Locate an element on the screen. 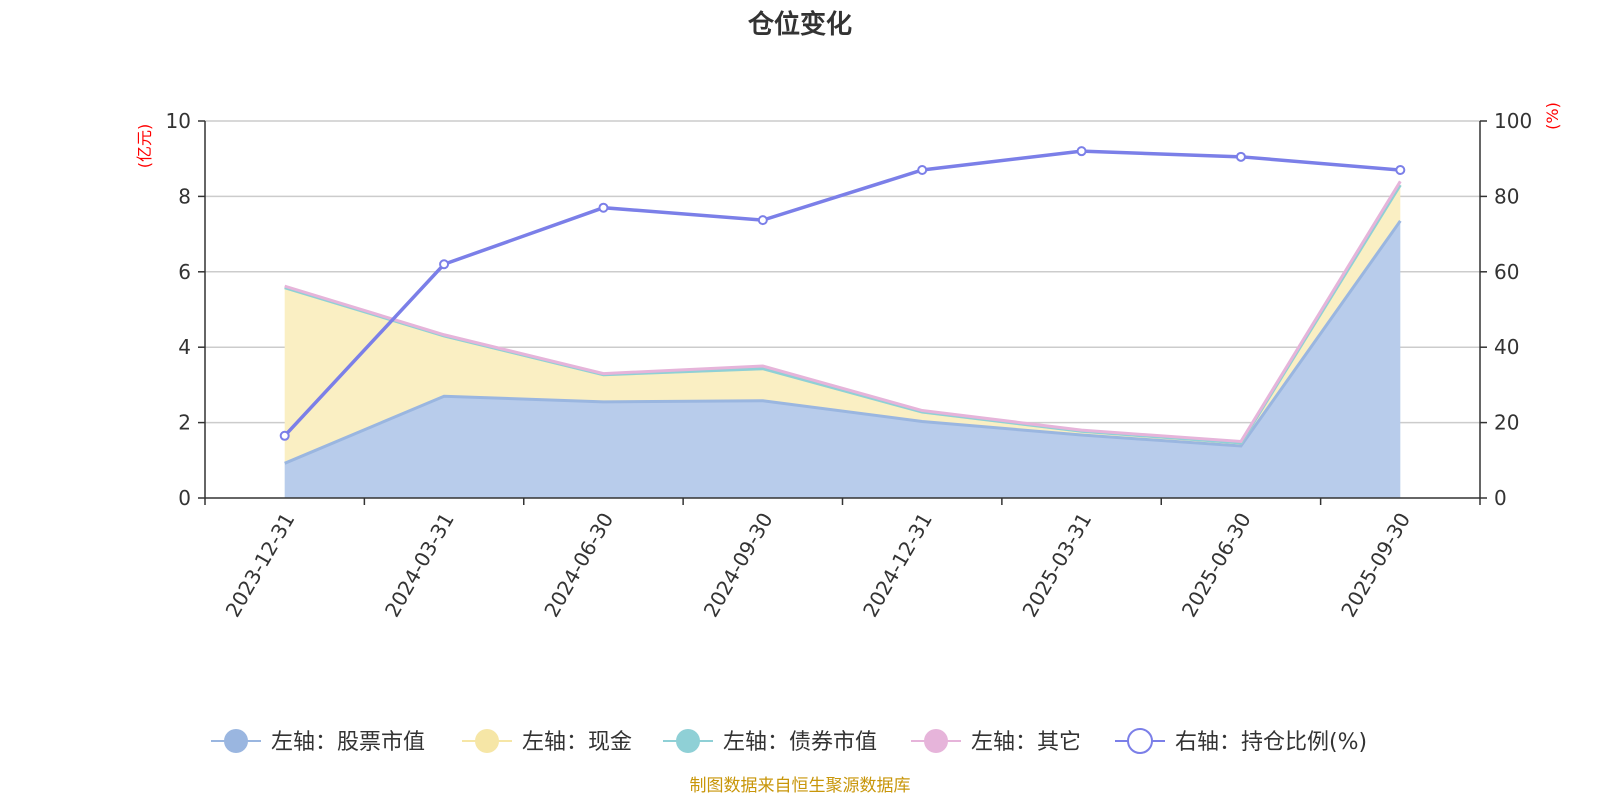  legend-label-4: 右轴：持仓比例(%) is located at coordinates (1271, 742).